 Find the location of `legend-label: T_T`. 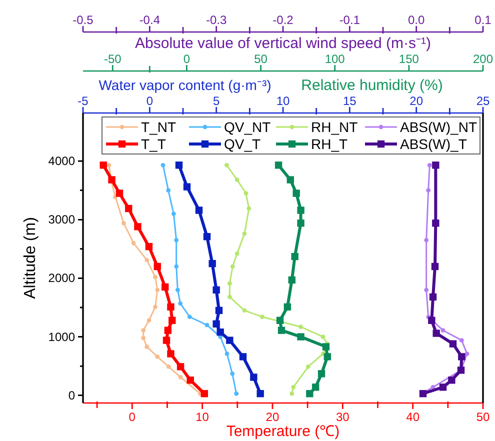

legend-label: T_T is located at coordinates (153, 144).